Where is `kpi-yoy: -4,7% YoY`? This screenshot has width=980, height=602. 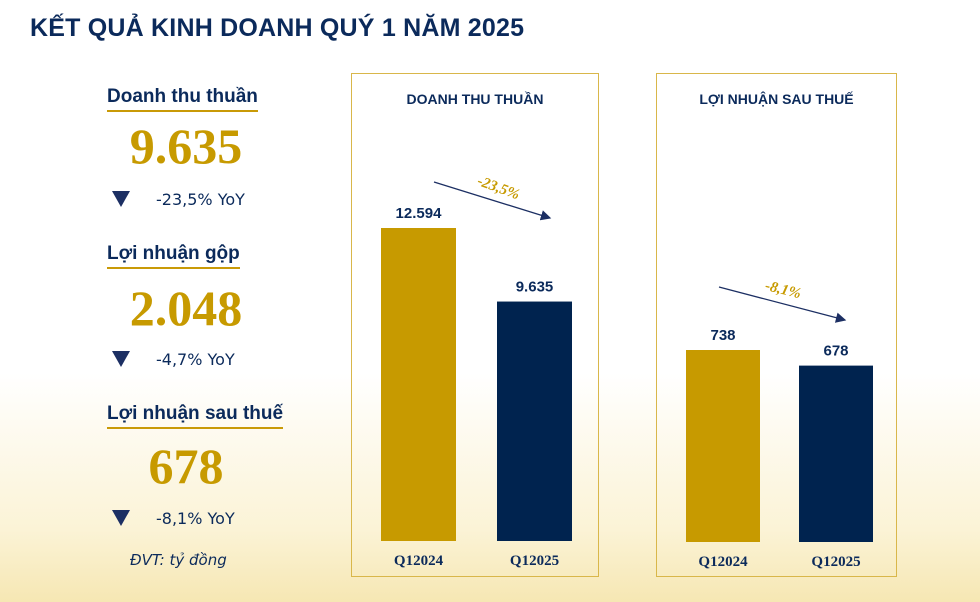 kpi-yoy: -4,7% YoY is located at coordinates (195, 359).